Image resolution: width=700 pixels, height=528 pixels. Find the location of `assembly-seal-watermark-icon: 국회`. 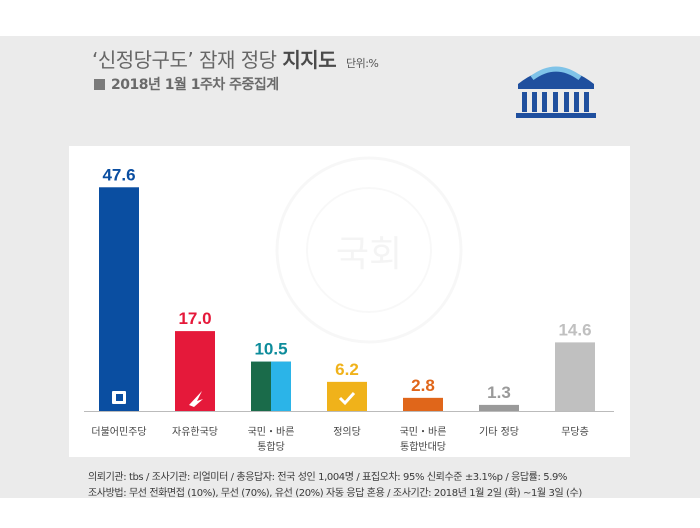

assembly-seal-watermark-icon: 국회 is located at coordinates (369, 250).